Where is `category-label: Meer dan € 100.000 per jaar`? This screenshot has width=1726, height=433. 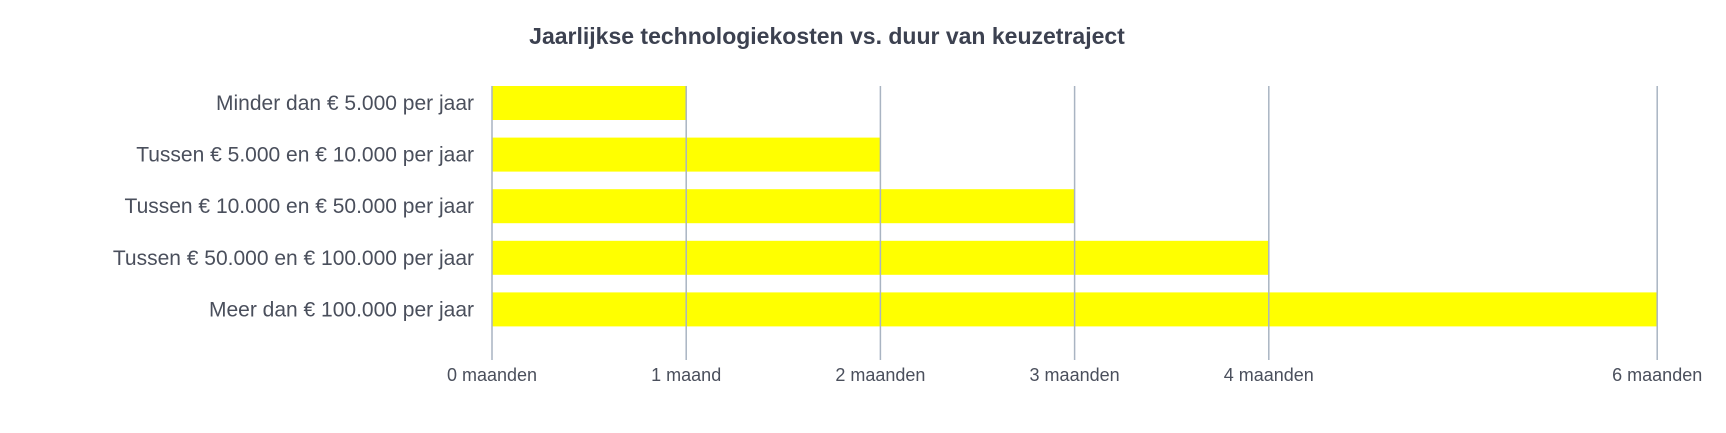 category-label: Meer dan € 100.000 per jaar is located at coordinates (341, 309).